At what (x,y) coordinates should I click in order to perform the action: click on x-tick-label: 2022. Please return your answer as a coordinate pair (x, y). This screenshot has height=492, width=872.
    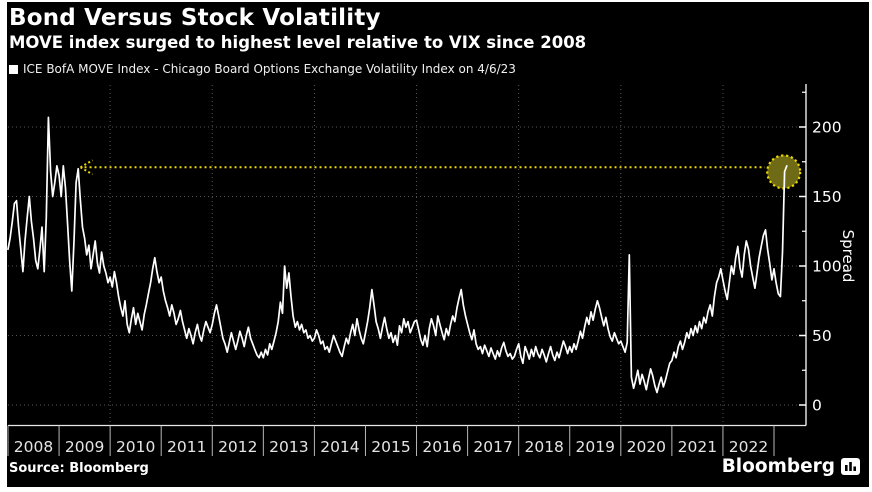
    Looking at the image, I should click on (748, 447).